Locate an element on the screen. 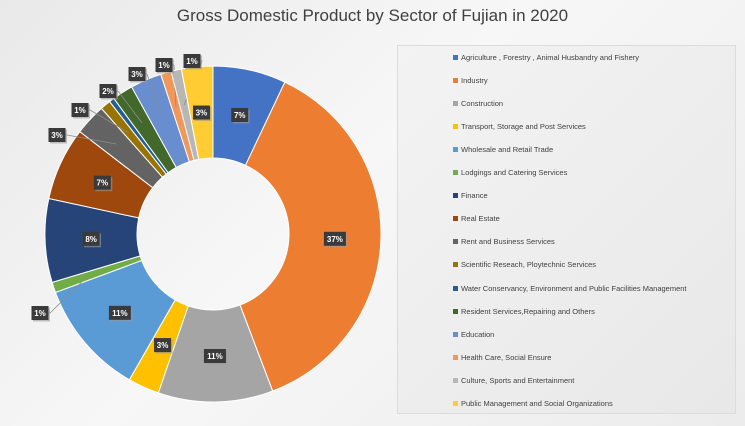 Image resolution: width=745 pixels, height=426 pixels. legend-label: Lodgings and Catering Services is located at coordinates (514, 173).